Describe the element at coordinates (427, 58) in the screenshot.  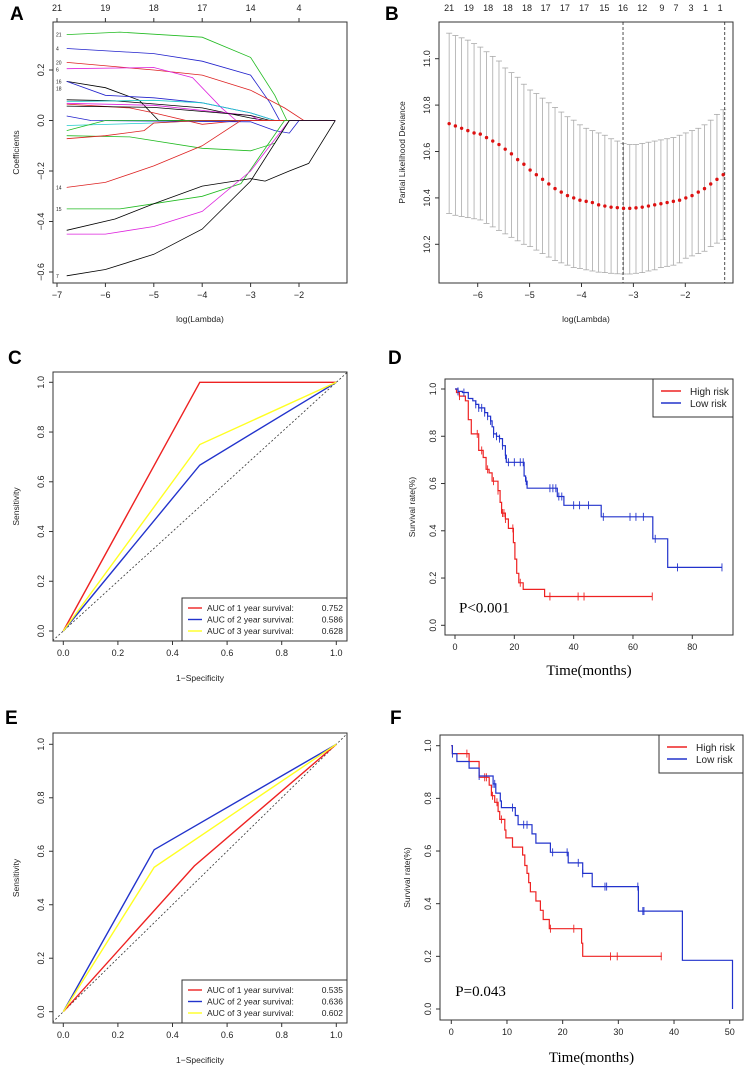
I see `y-tick-label: 11.0` at that location.